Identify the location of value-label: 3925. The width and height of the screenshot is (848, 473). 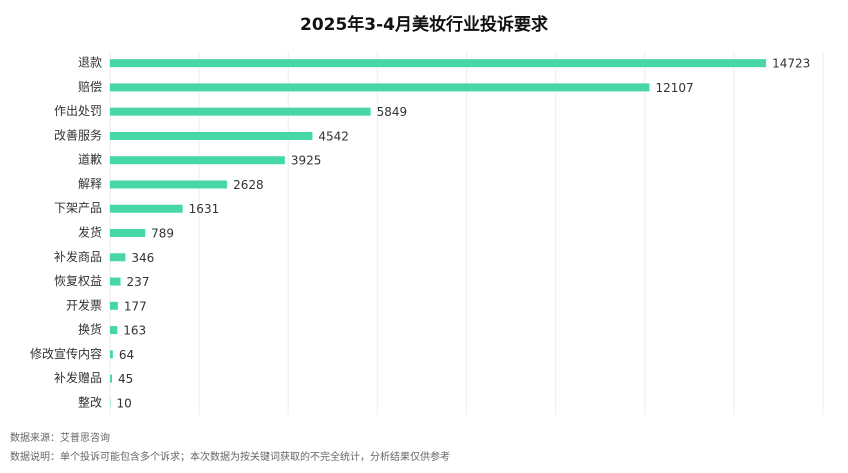
(306, 161).